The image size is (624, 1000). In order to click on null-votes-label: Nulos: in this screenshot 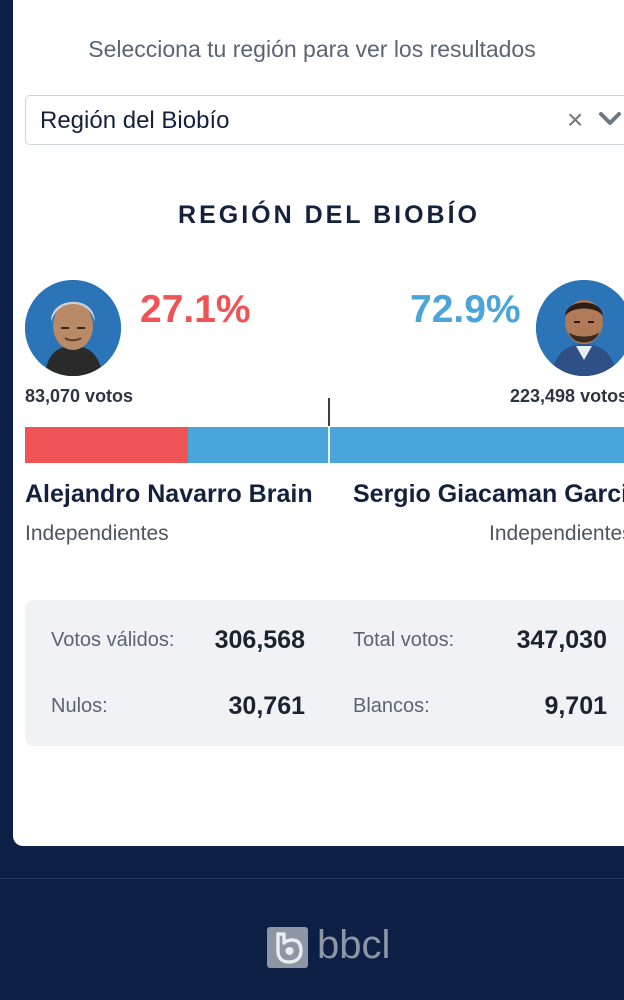, I will do `click(79, 706)`.